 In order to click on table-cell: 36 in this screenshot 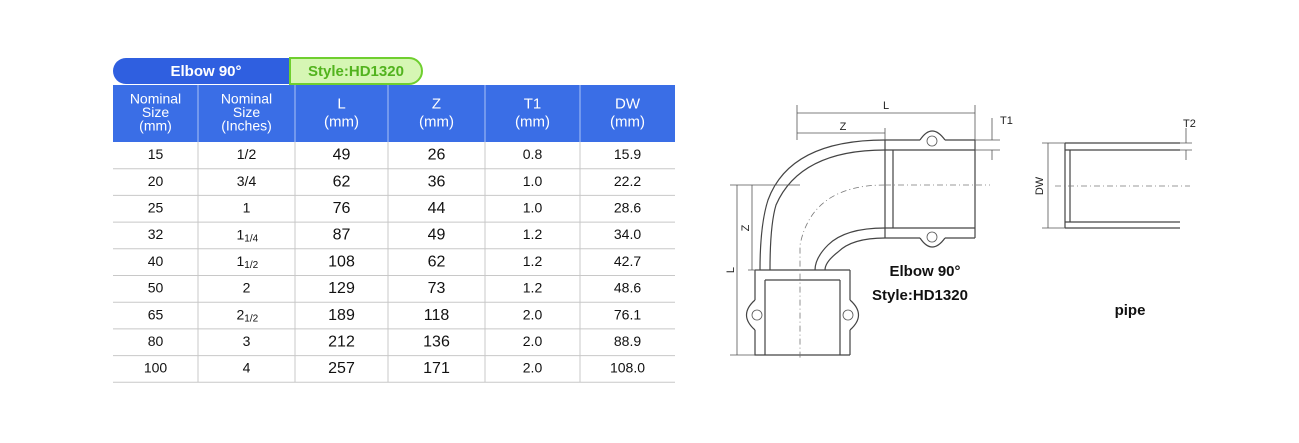, I will do `click(437, 181)`.